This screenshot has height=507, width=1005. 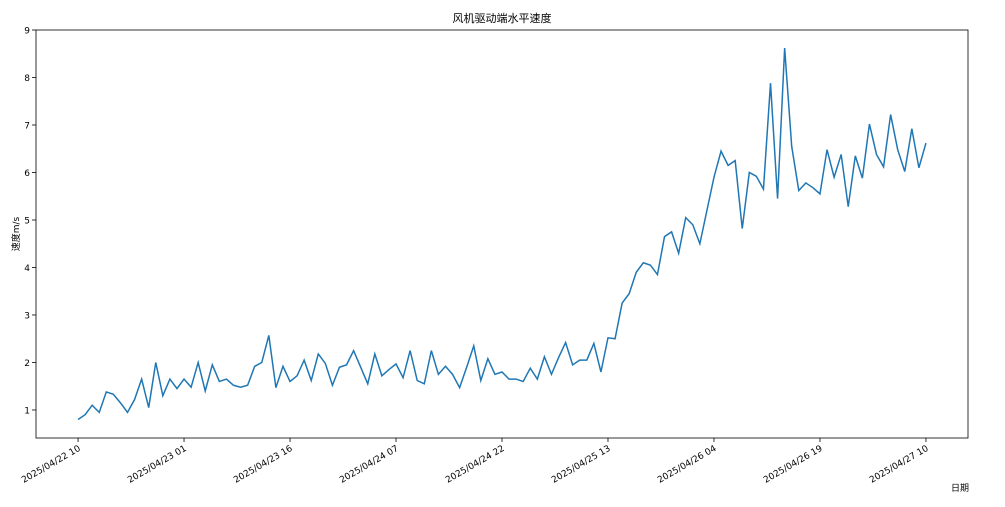 What do you see at coordinates (27, 316) in the screenshot?
I see `y-tick-label: 3` at bounding box center [27, 316].